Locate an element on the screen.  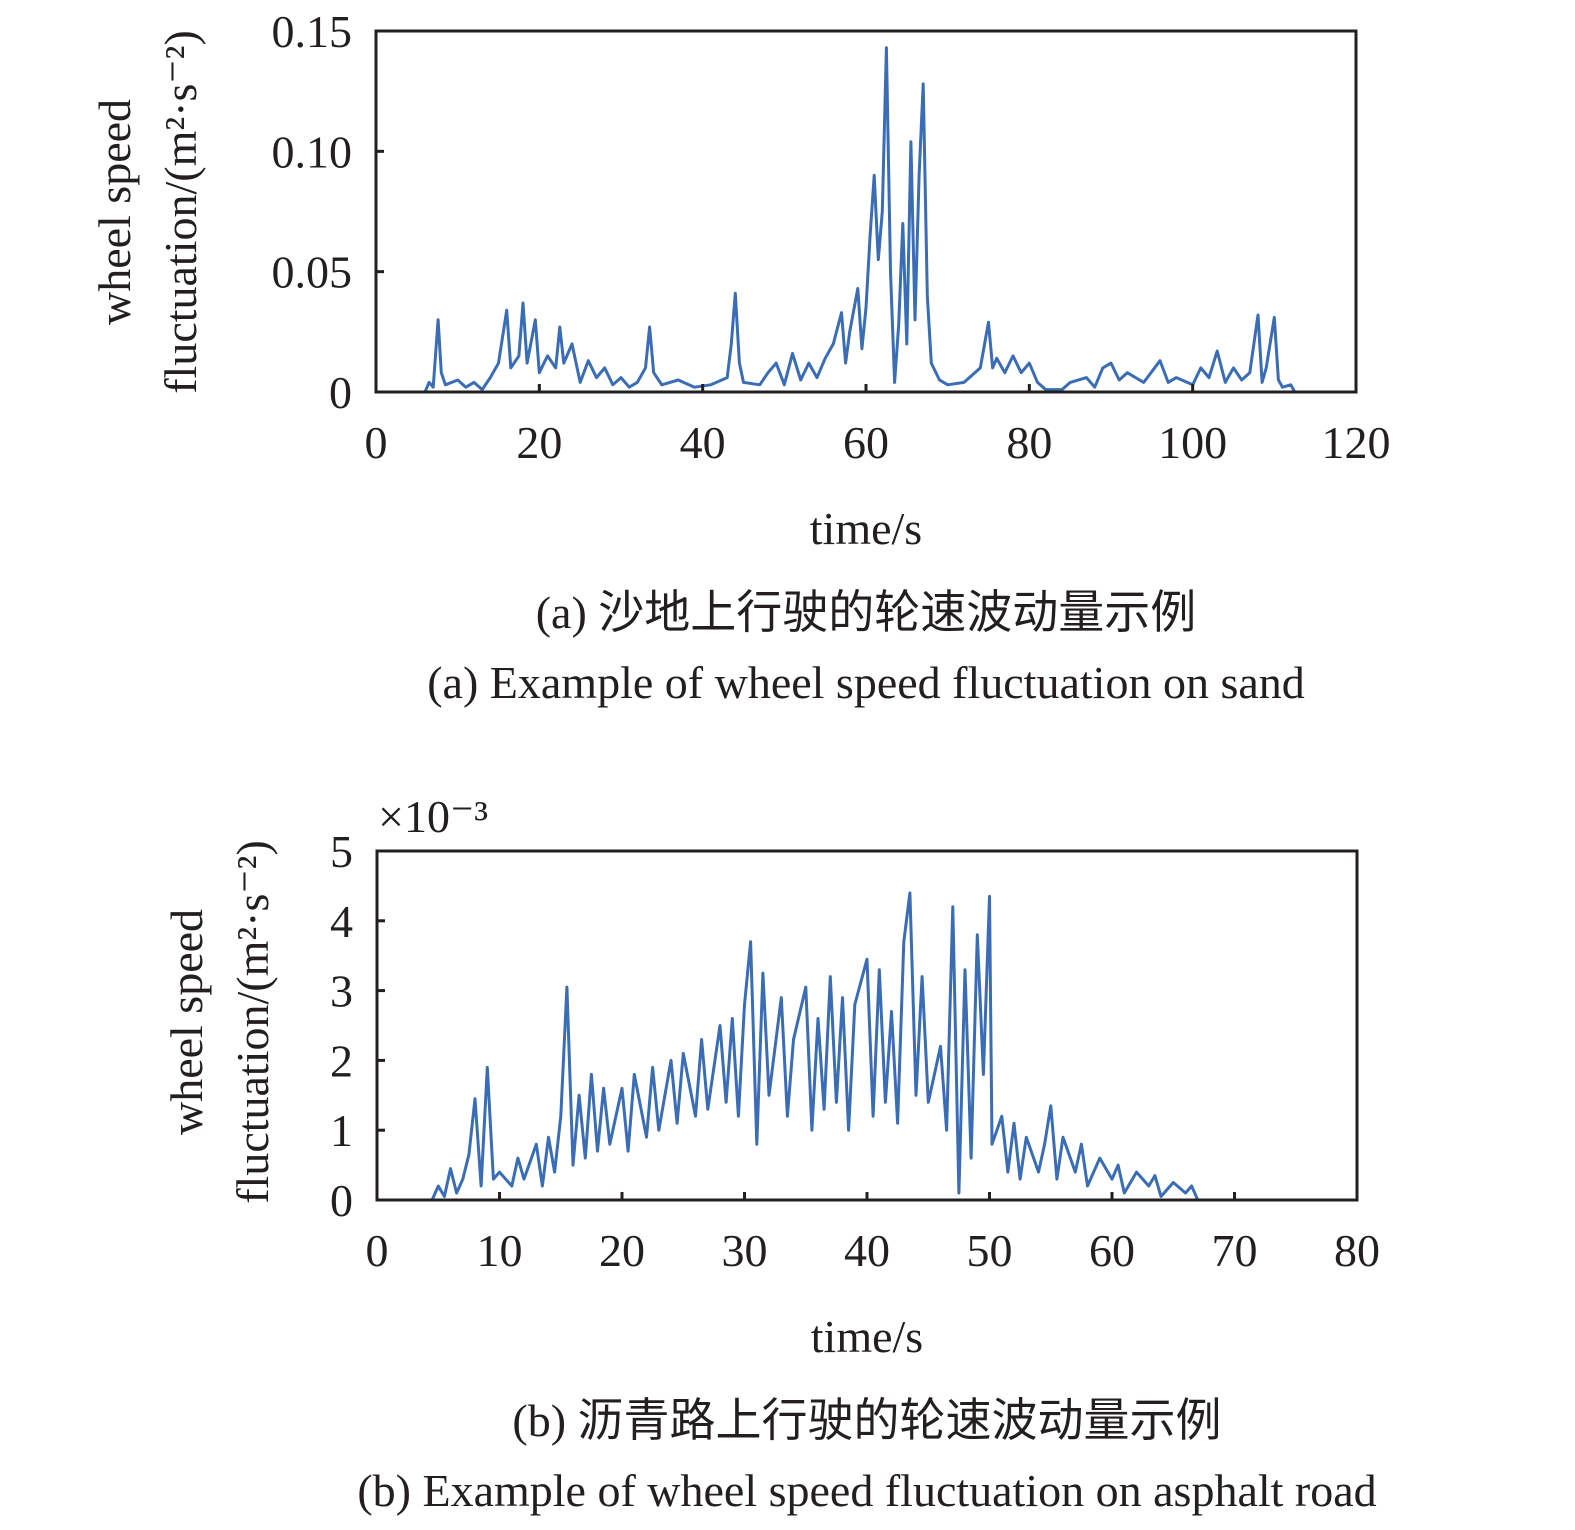
x-tick-label: 10 is located at coordinates (500, 1250).